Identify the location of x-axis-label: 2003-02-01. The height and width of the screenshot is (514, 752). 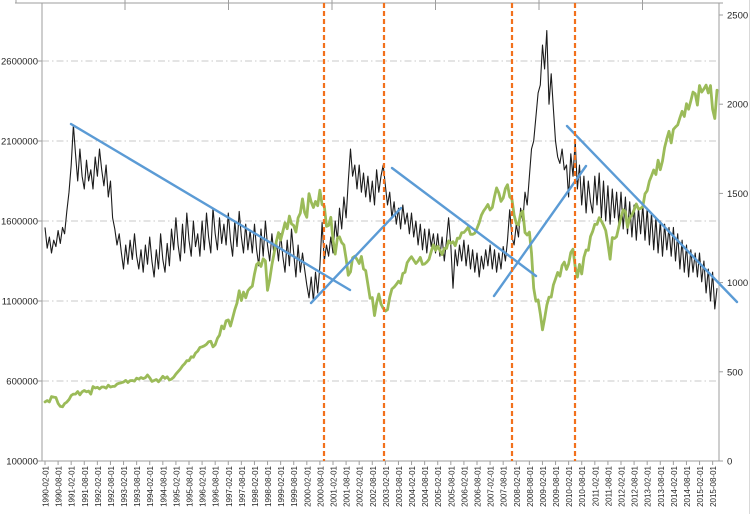
(386, 485).